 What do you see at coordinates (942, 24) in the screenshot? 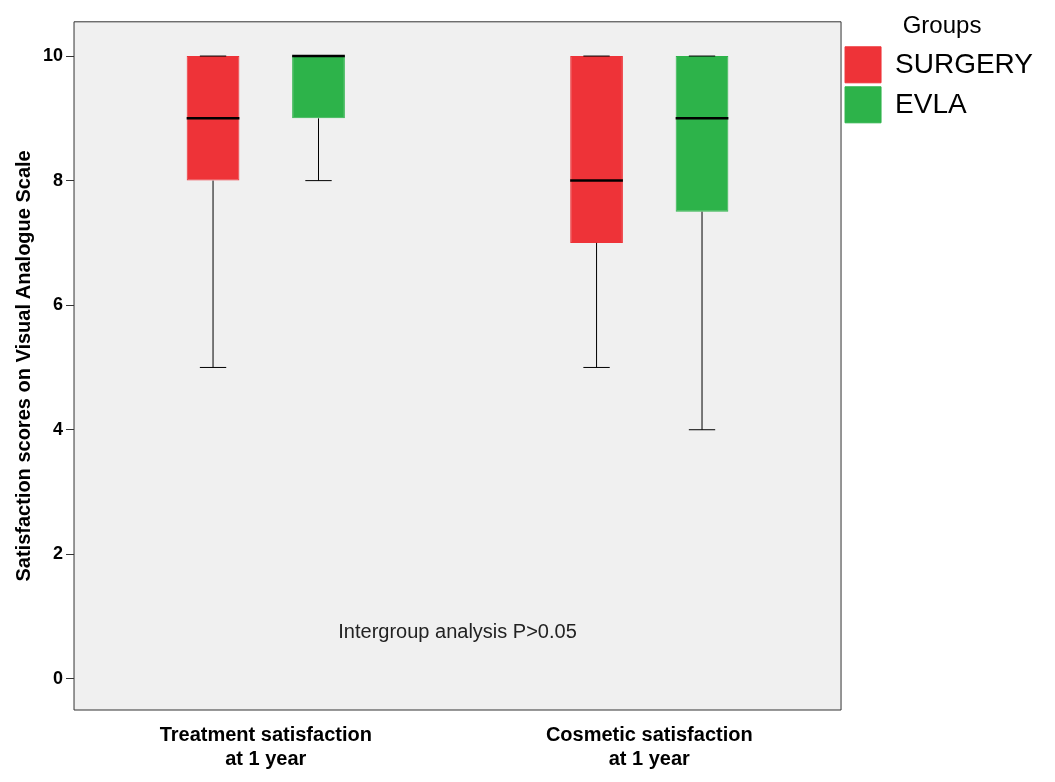
I see `legend-title: Groups` at bounding box center [942, 24].